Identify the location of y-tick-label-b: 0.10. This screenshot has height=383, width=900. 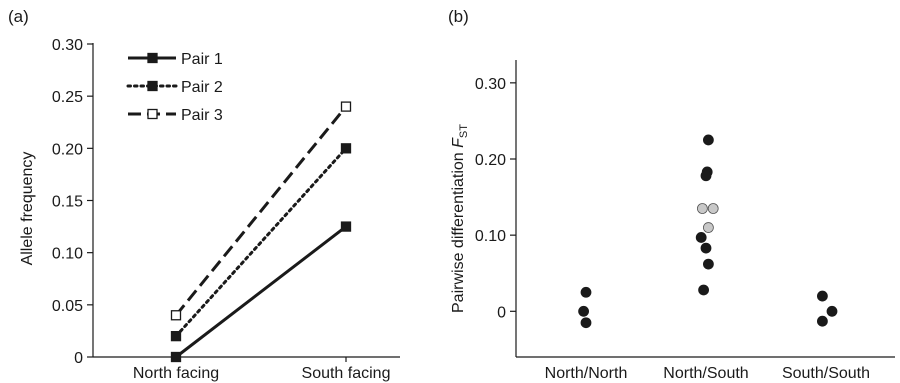
(490, 236).